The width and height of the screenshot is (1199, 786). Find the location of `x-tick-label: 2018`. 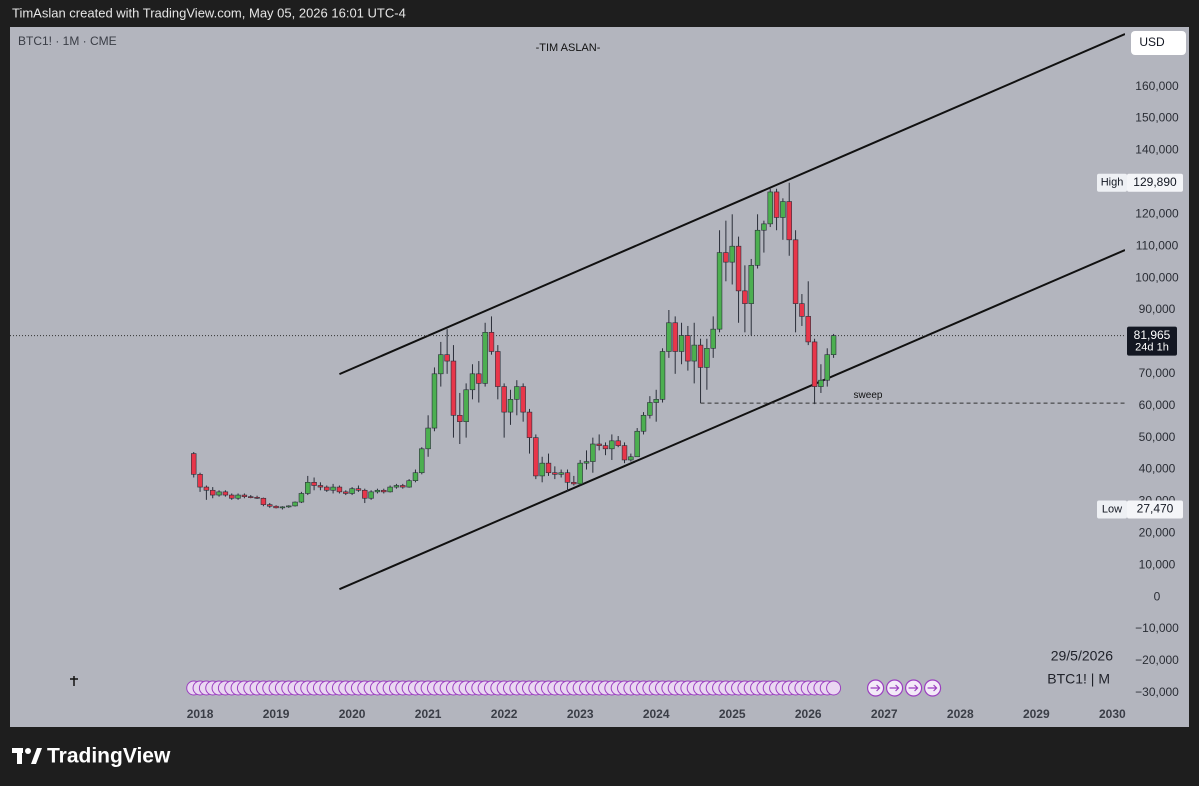

x-tick-label: 2018 is located at coordinates (200, 714).